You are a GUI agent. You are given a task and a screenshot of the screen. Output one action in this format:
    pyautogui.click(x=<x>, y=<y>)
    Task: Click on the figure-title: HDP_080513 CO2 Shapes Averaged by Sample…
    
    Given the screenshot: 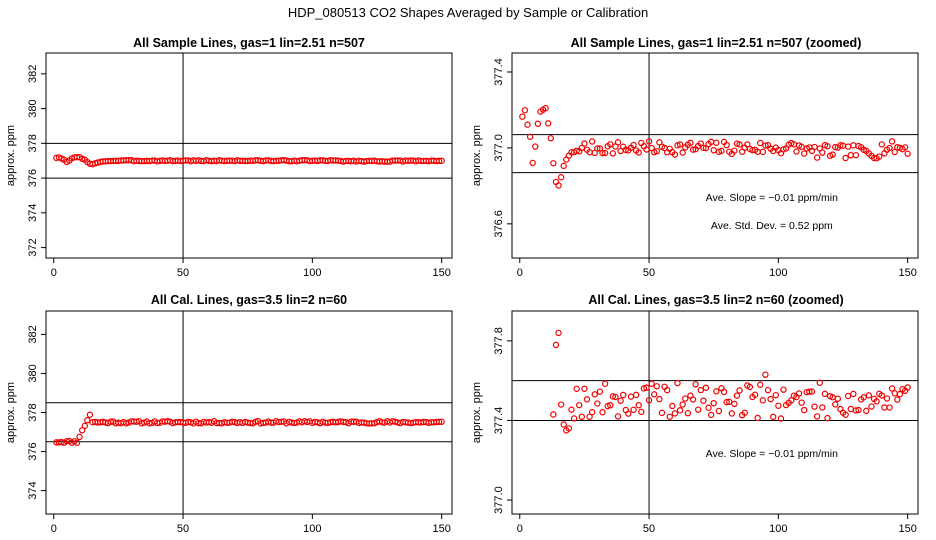 What is the action you would take?
    pyautogui.click(x=468, y=12)
    